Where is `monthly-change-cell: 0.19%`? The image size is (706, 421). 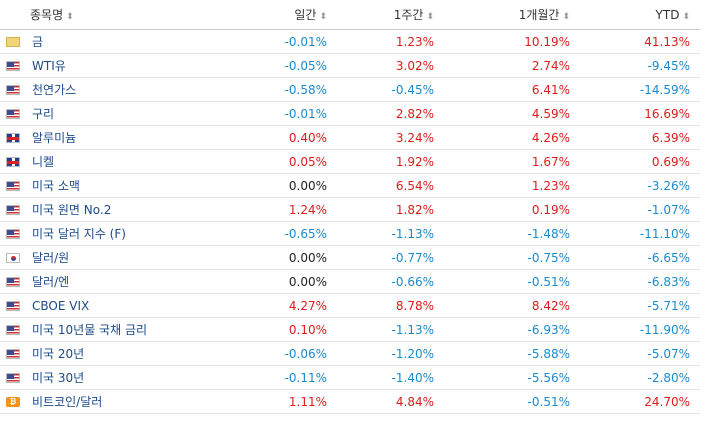
monthly-change-cell: 0.19% is located at coordinates (512, 209).